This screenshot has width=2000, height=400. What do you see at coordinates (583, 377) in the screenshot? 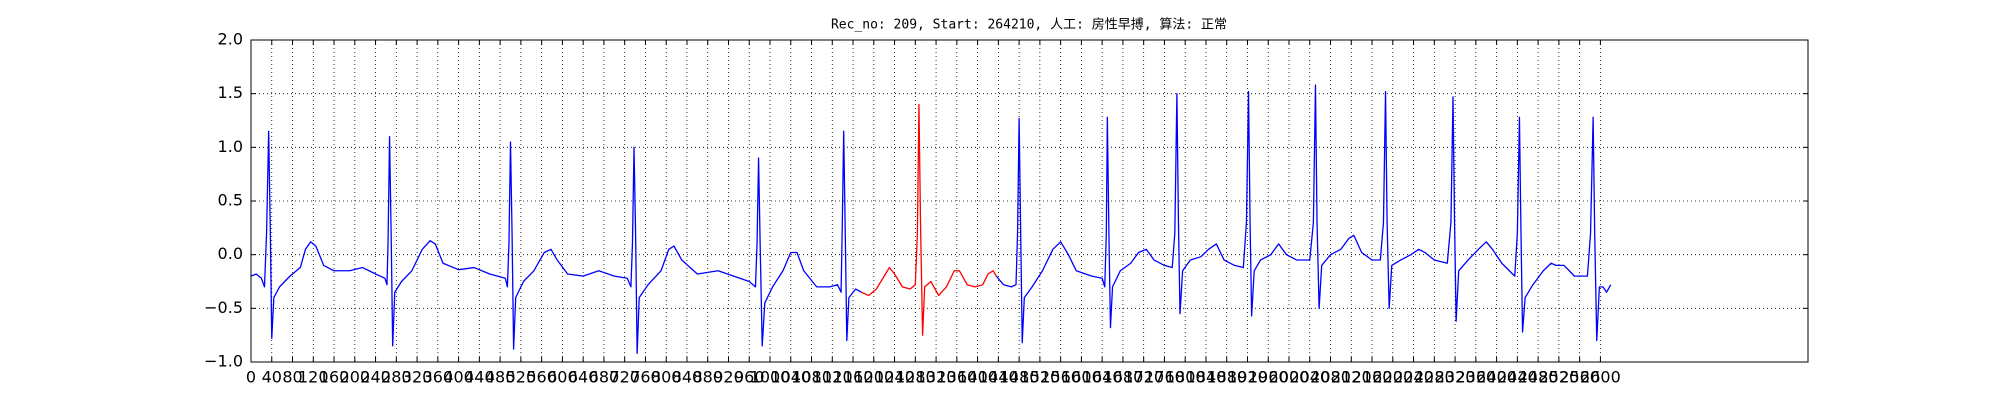
I see `x-tick-label: 640` at bounding box center [583, 377].